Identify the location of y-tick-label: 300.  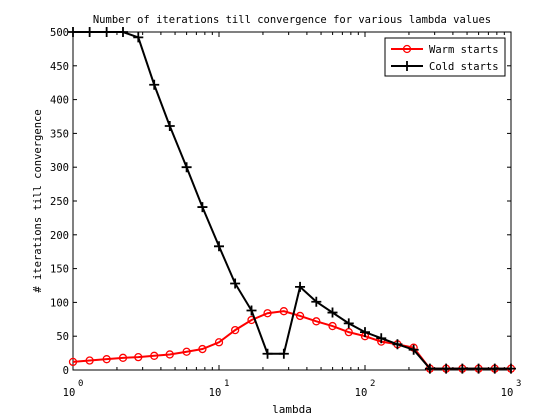
(59, 168).